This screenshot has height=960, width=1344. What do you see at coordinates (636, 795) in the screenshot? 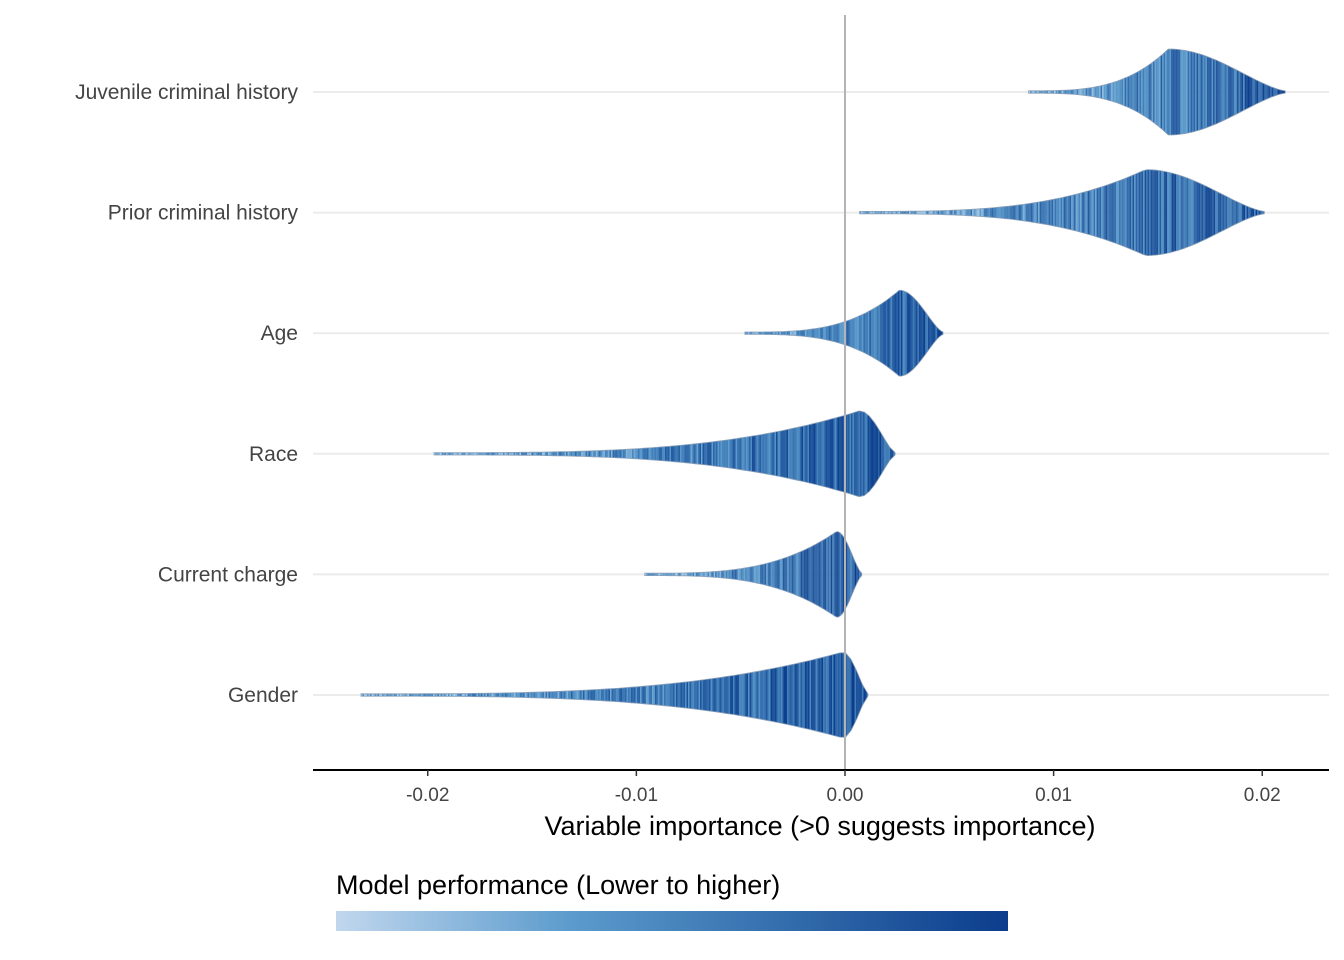
I see `x-tick-label: -0.01` at bounding box center [636, 795].